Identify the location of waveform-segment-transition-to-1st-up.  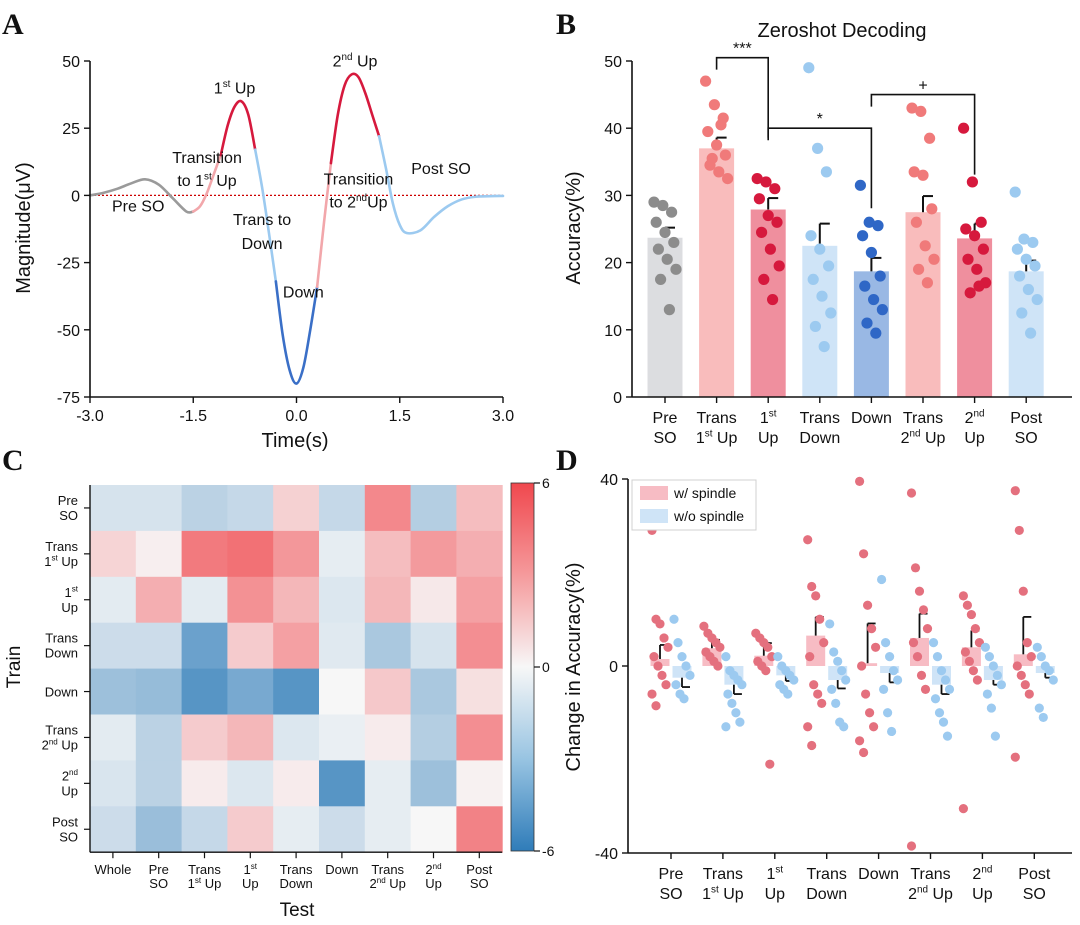
(207, 183).